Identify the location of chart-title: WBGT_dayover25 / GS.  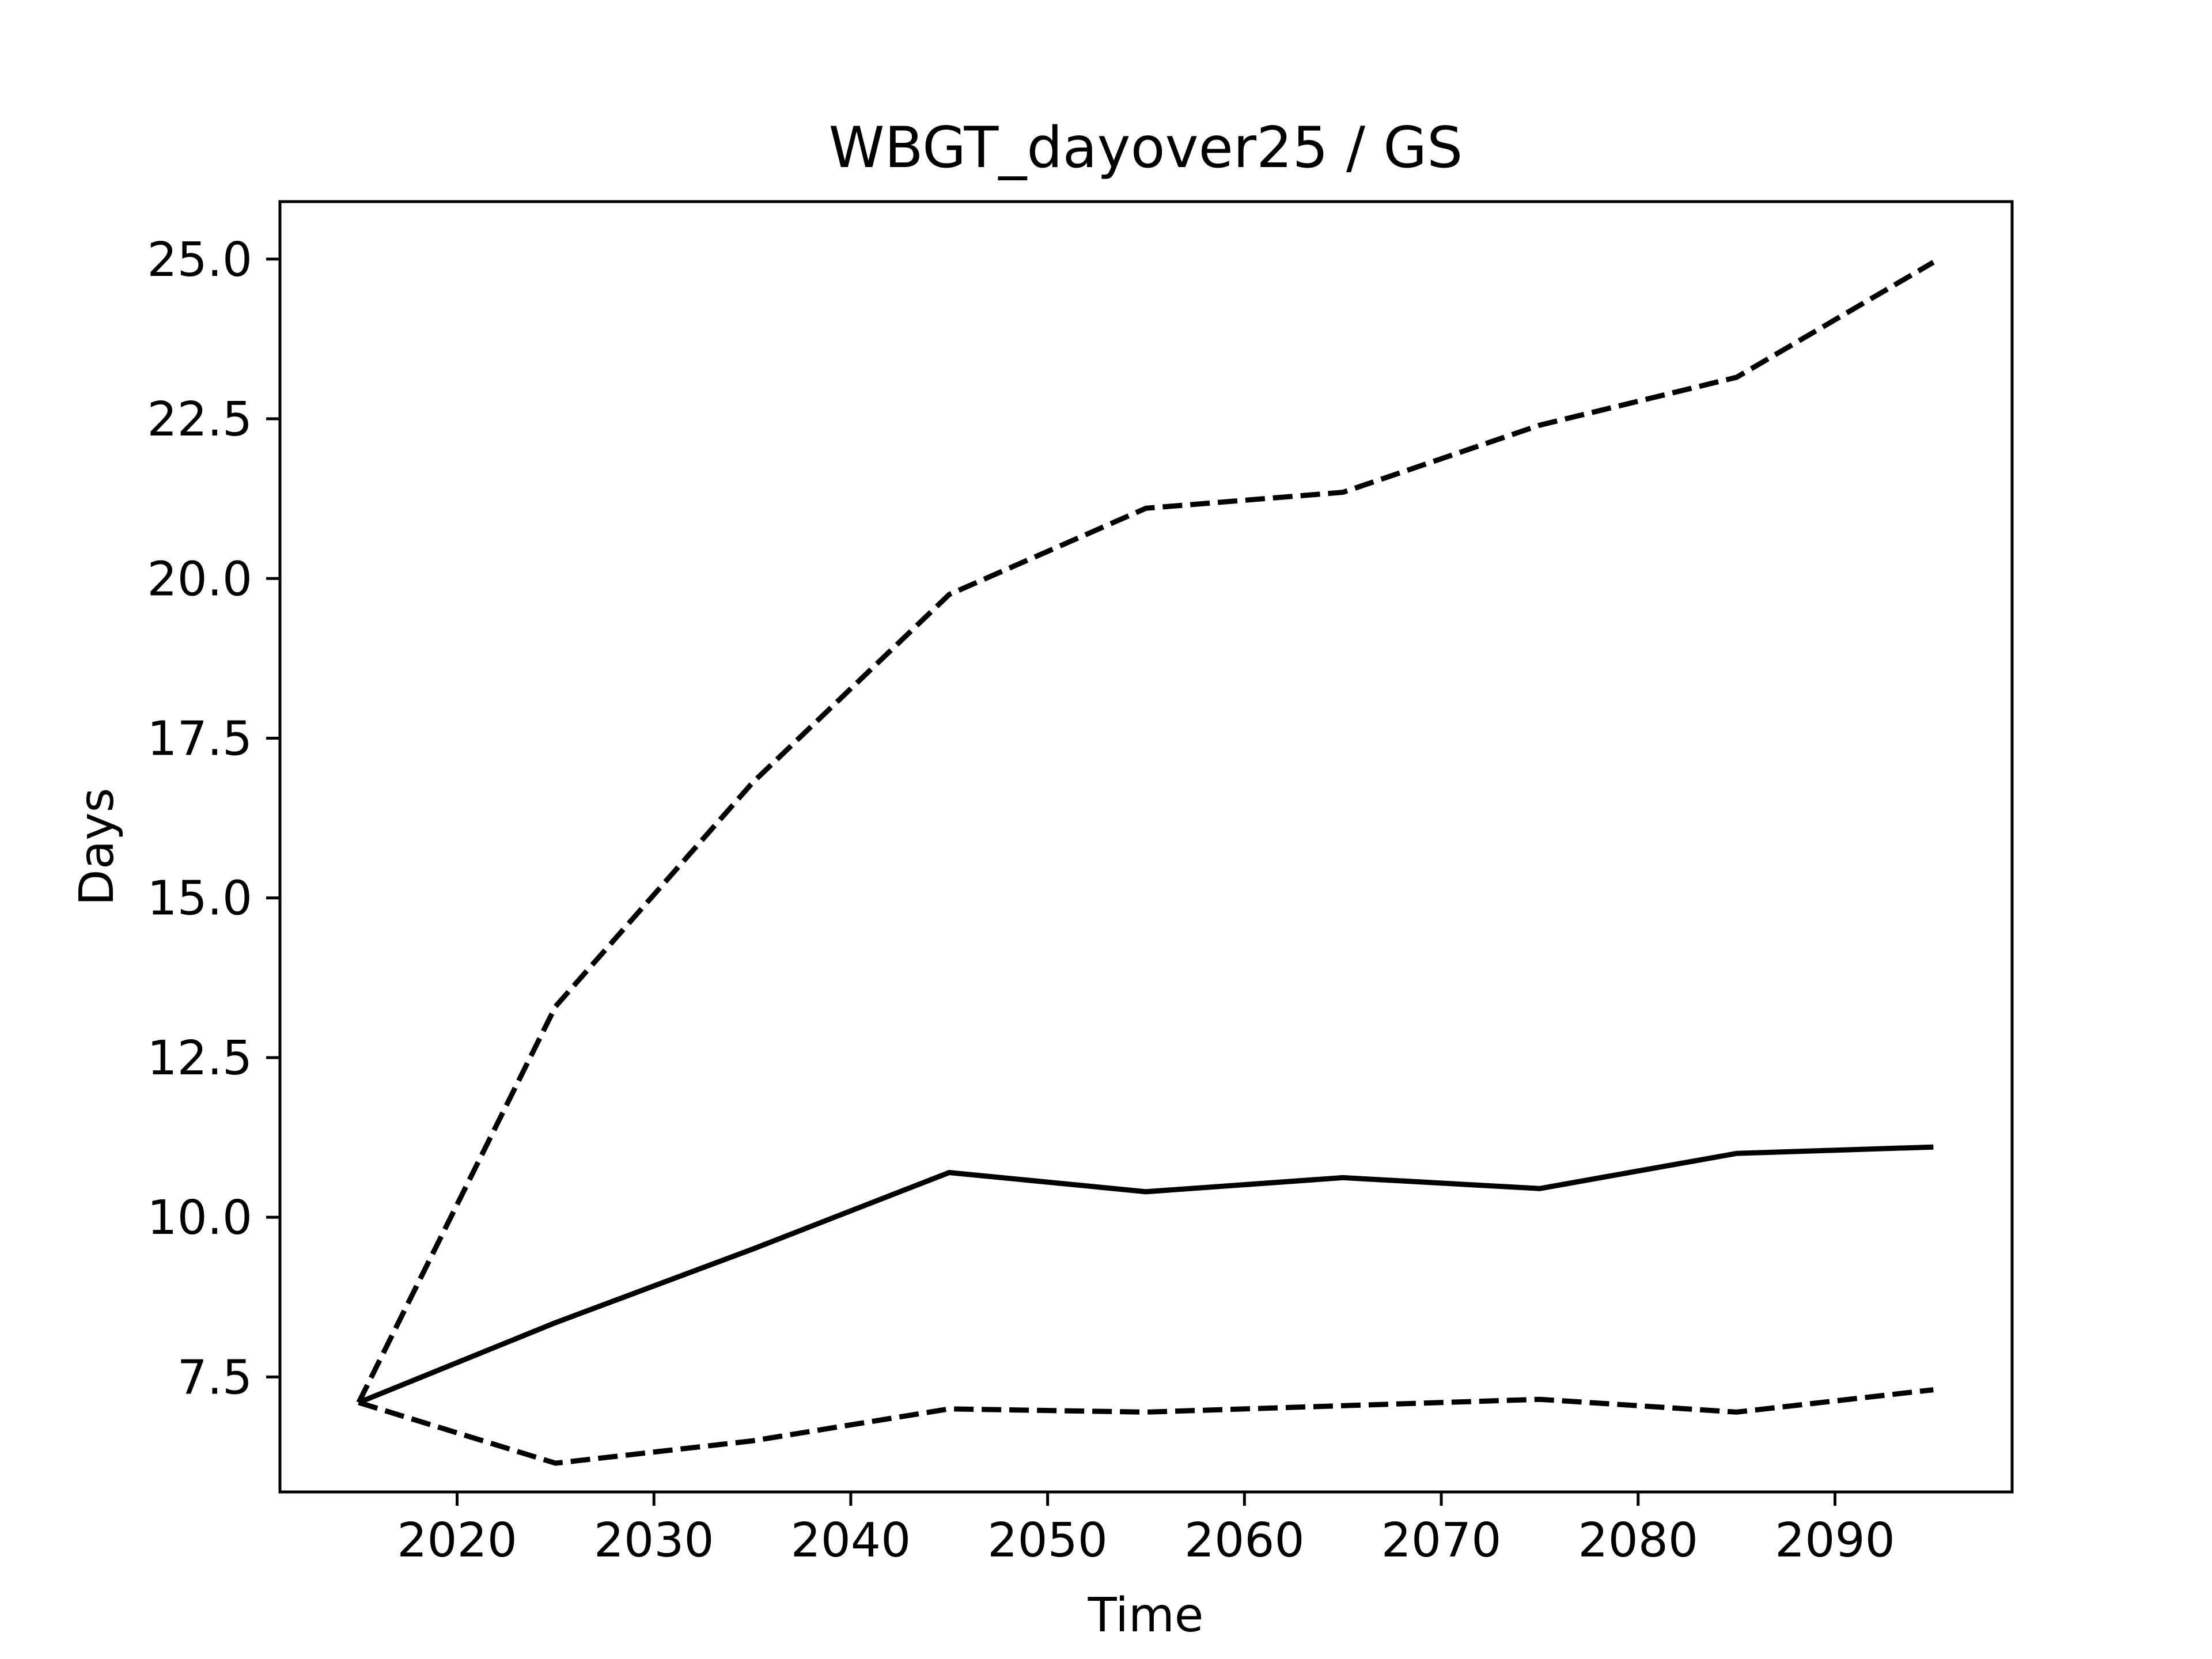
(1146, 148).